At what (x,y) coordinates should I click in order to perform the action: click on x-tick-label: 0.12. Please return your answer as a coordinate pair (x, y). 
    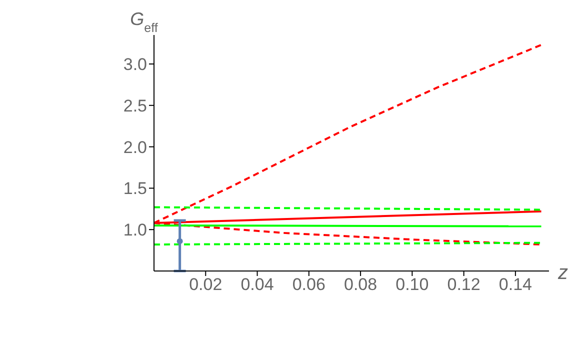
    Looking at the image, I should click on (463, 284).